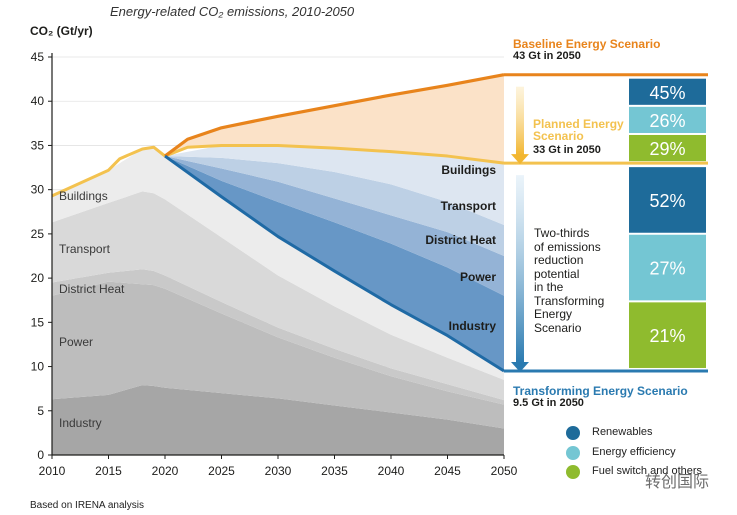 This screenshot has height=515, width=737. I want to click on transforming-reduction-arrow-shaft, so click(520, 269).